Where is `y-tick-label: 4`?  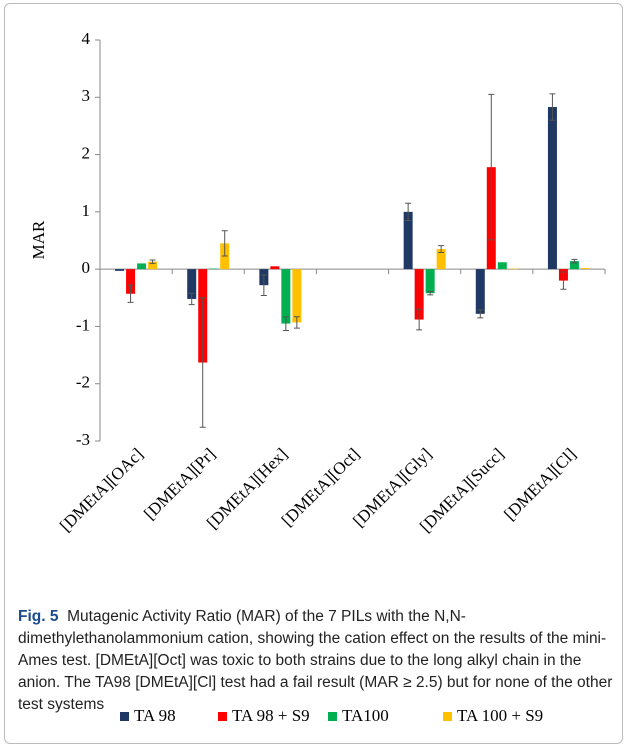
y-tick-label: 4 is located at coordinates (86, 38).